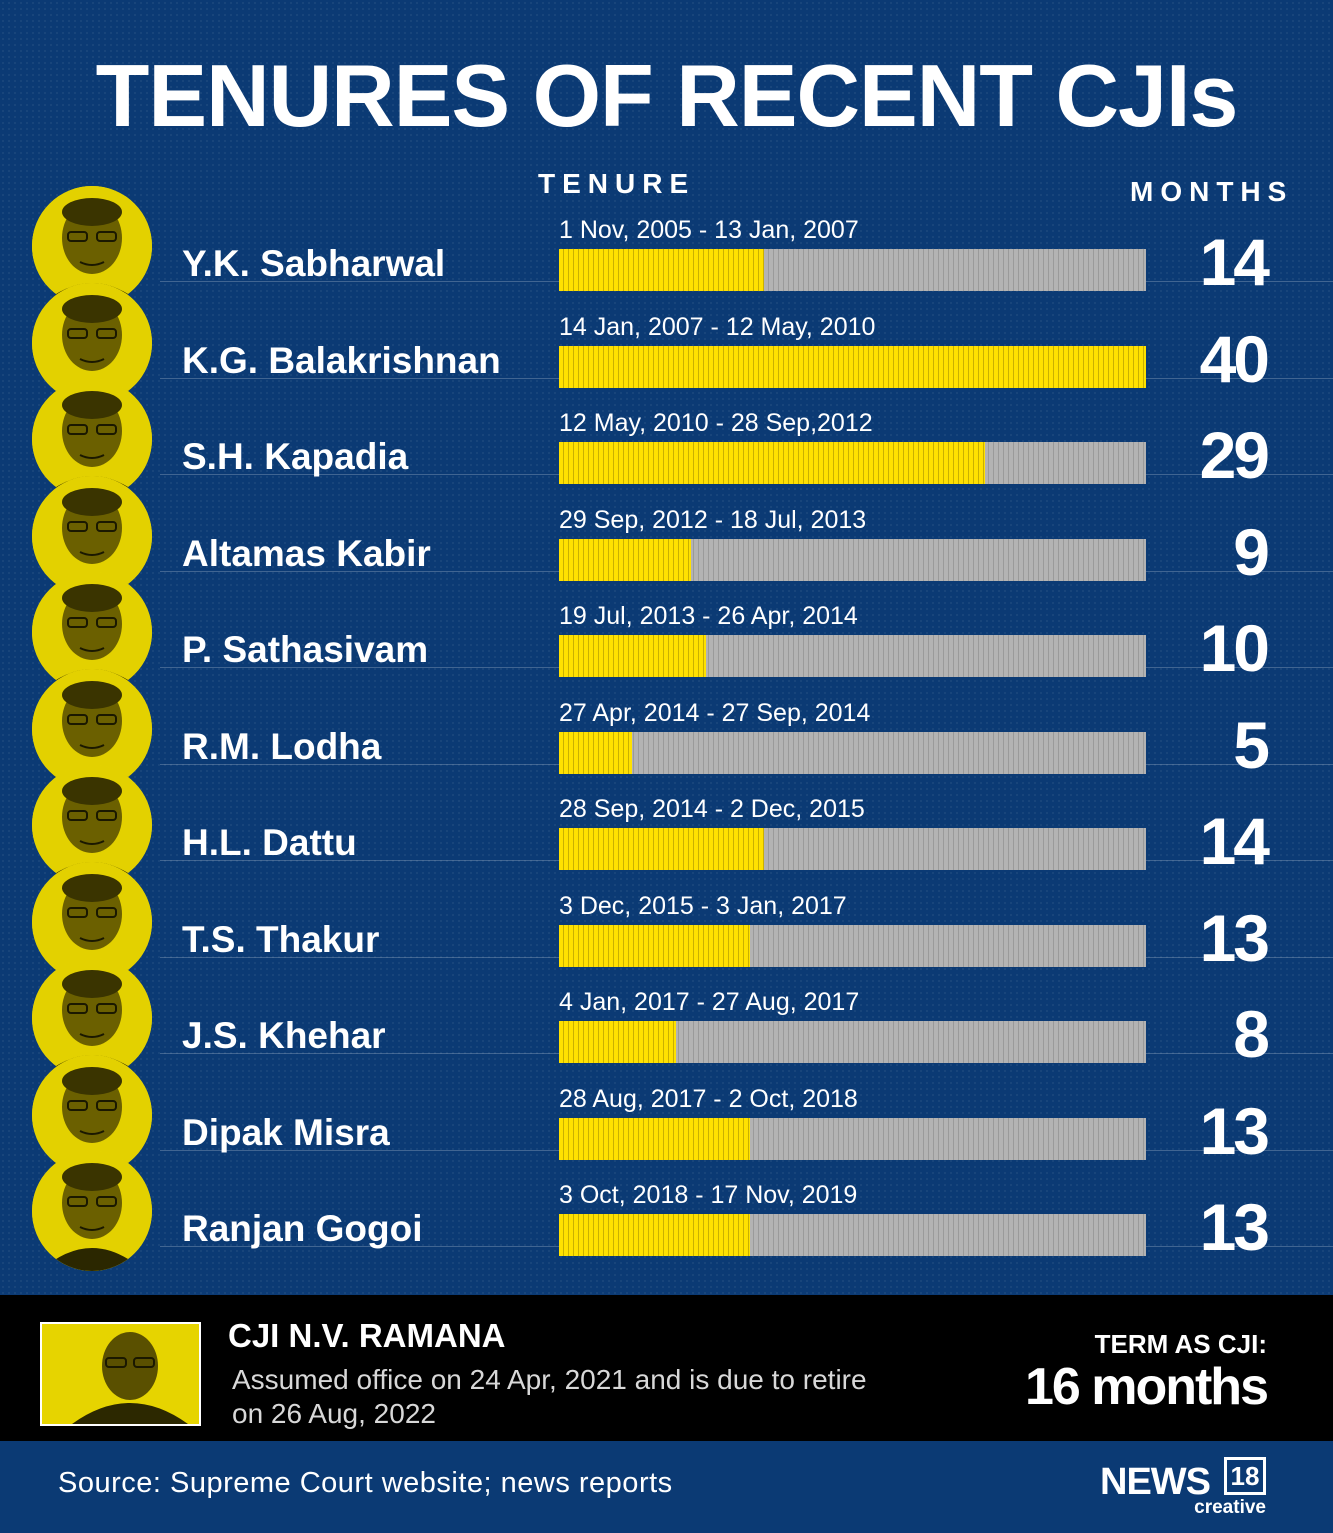  I want to click on cji-name-label: T.S. Thakur, so click(281, 939).